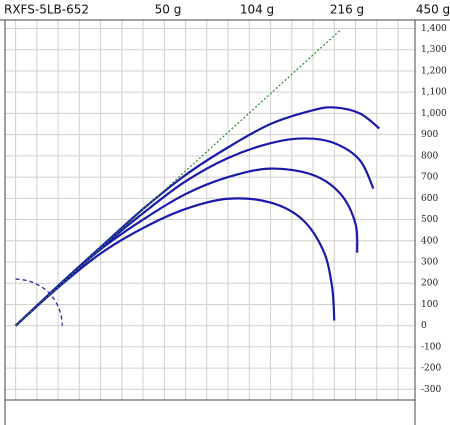 The image size is (450, 425). I want to click on reference-line, so click(39, 302).